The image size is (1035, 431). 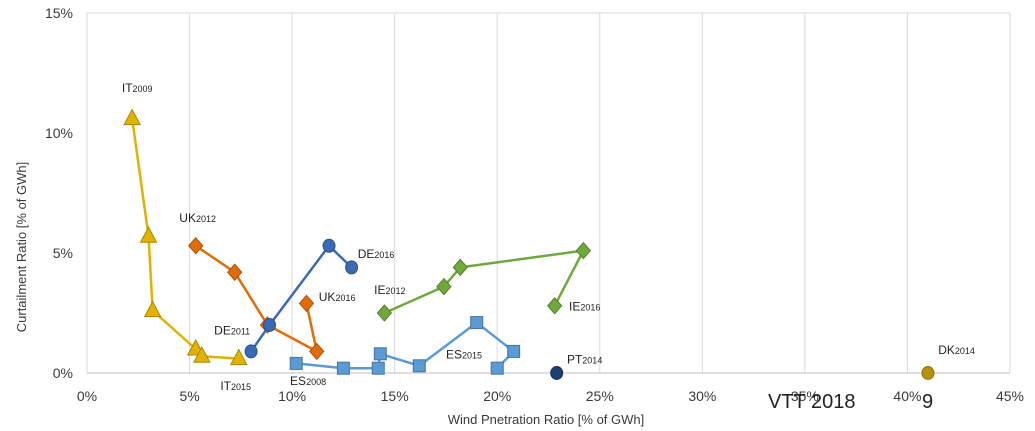 What do you see at coordinates (584, 307) in the screenshot?
I see `point-label: IE2016` at bounding box center [584, 307].